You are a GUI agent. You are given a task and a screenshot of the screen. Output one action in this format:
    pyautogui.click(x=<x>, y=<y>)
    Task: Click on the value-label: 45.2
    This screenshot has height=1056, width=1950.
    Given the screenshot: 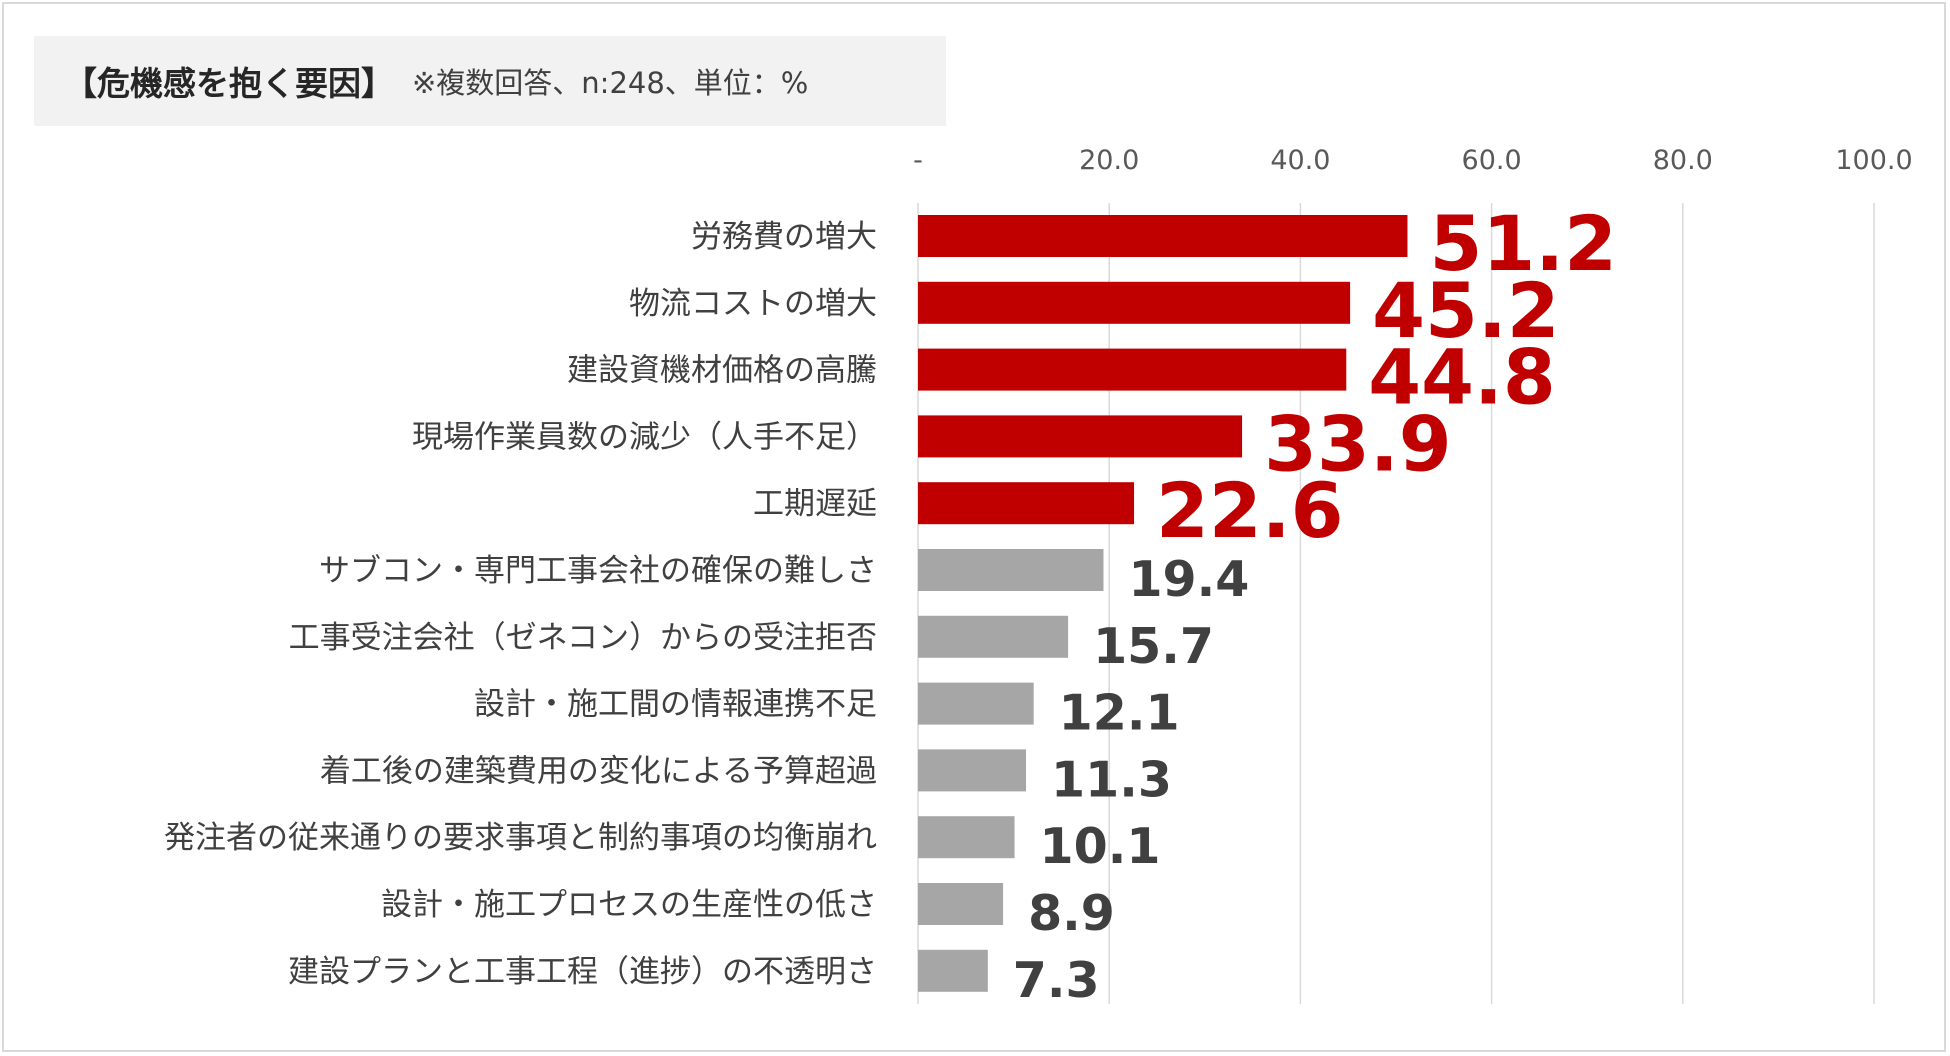 What is the action you would take?
    pyautogui.click(x=1466, y=310)
    